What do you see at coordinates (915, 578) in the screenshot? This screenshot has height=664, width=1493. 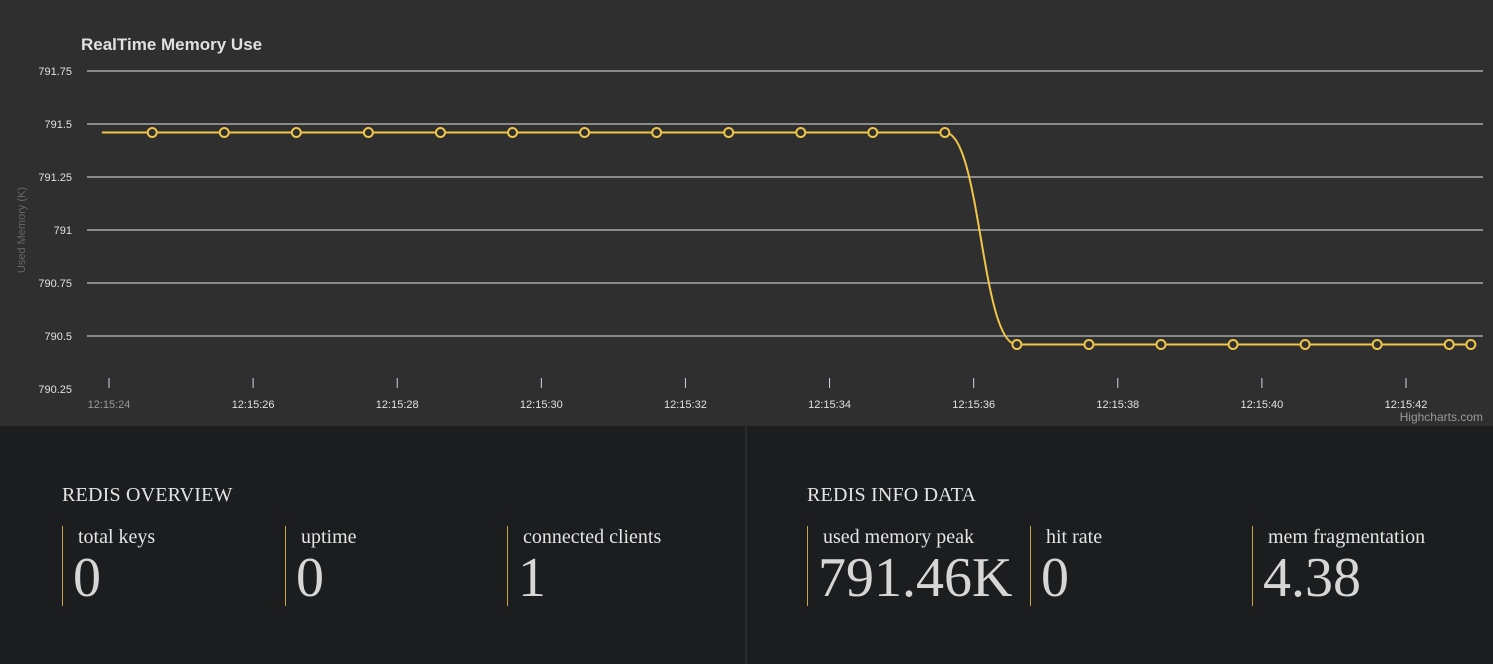 I see `stat-value: 791.46K` at bounding box center [915, 578].